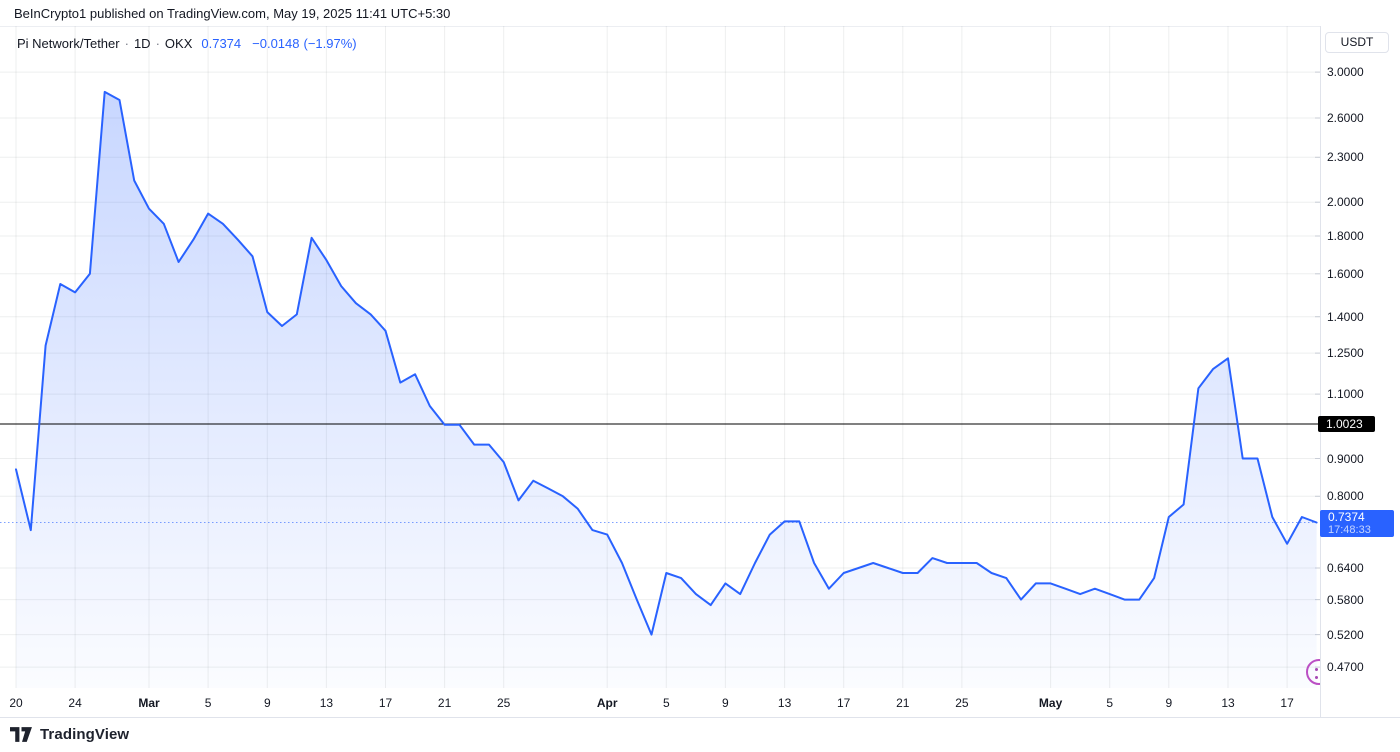 The width and height of the screenshot is (1400, 752). I want to click on current-price-label: 0.7374 17:48:33, so click(1357, 523).